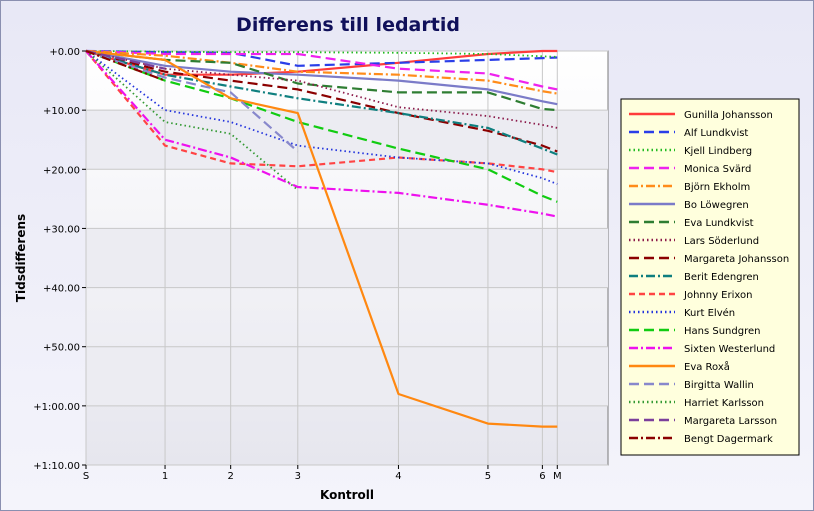  Describe the element at coordinates (230, 476) in the screenshot. I see `x-tick-label: 2` at that location.